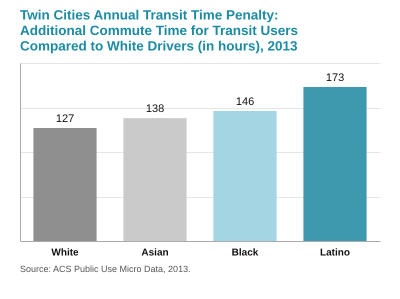 Image resolution: width=400 pixels, height=299 pixels. Describe the element at coordinates (245, 253) in the screenshot. I see `x-tick-label: Black` at that location.